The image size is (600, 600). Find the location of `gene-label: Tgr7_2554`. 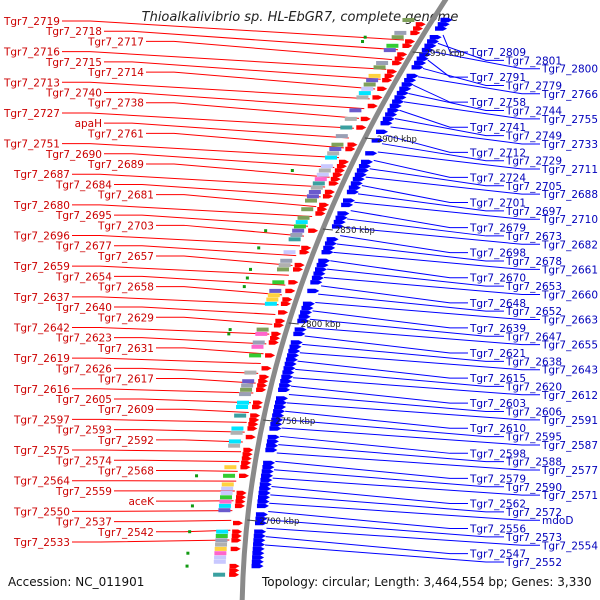

gene-label: Tgr7_2554 is located at coordinates (569, 546).